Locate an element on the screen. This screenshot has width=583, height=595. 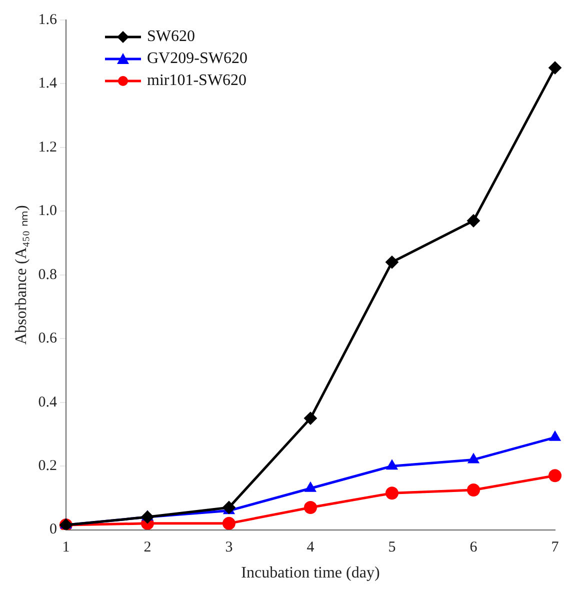
x-tick-label: 1 is located at coordinates (66, 548).